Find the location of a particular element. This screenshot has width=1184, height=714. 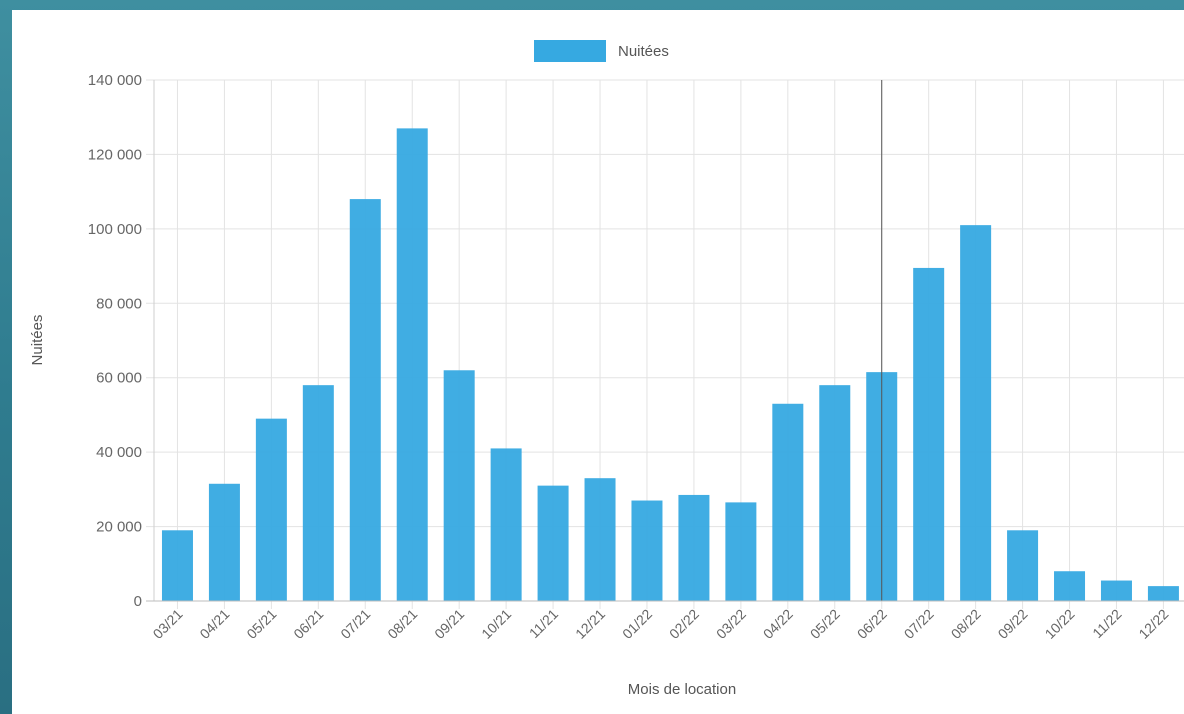

x-tick-label: 06/22 is located at coordinates (872, 624).